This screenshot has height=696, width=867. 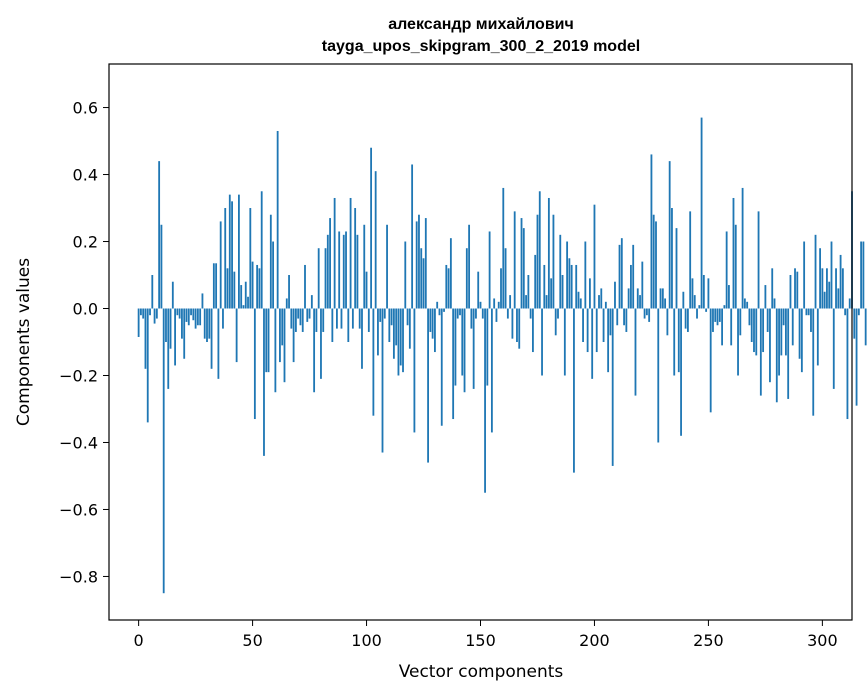 What do you see at coordinates (822, 640) in the screenshot?
I see `x-tick-label: 300` at bounding box center [822, 640].